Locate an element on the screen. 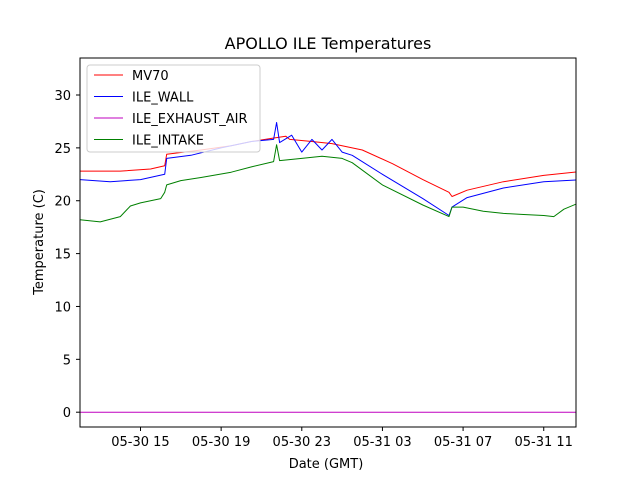  y-tick-label: 0 is located at coordinates (67, 413).